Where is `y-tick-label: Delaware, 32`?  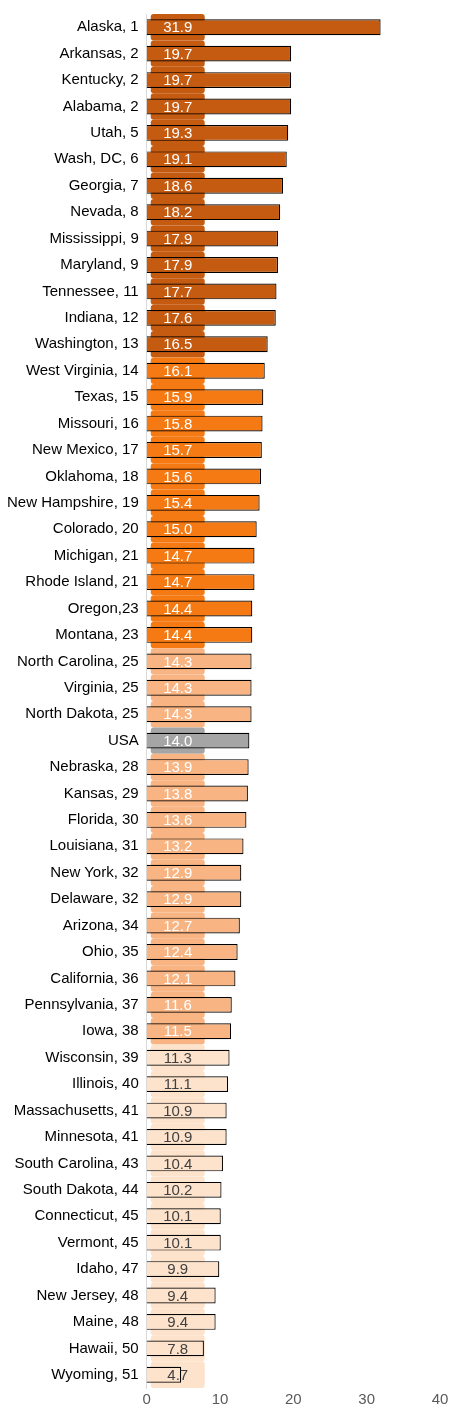
y-tick-label: Delaware, 32 is located at coordinates (94, 898).